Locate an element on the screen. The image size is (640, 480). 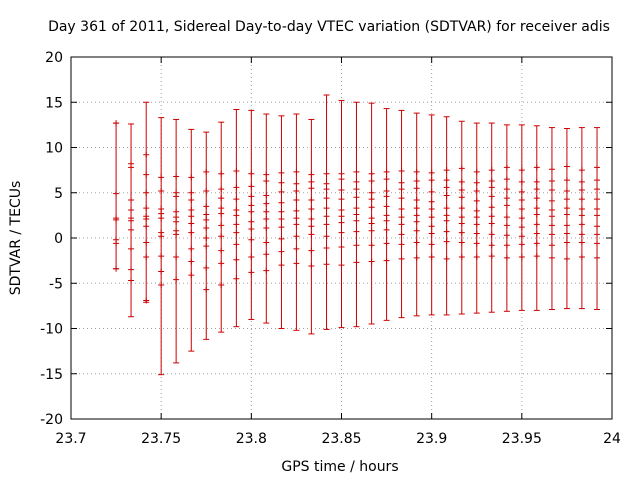
y-tick-label: -20 is located at coordinates (51, 420).